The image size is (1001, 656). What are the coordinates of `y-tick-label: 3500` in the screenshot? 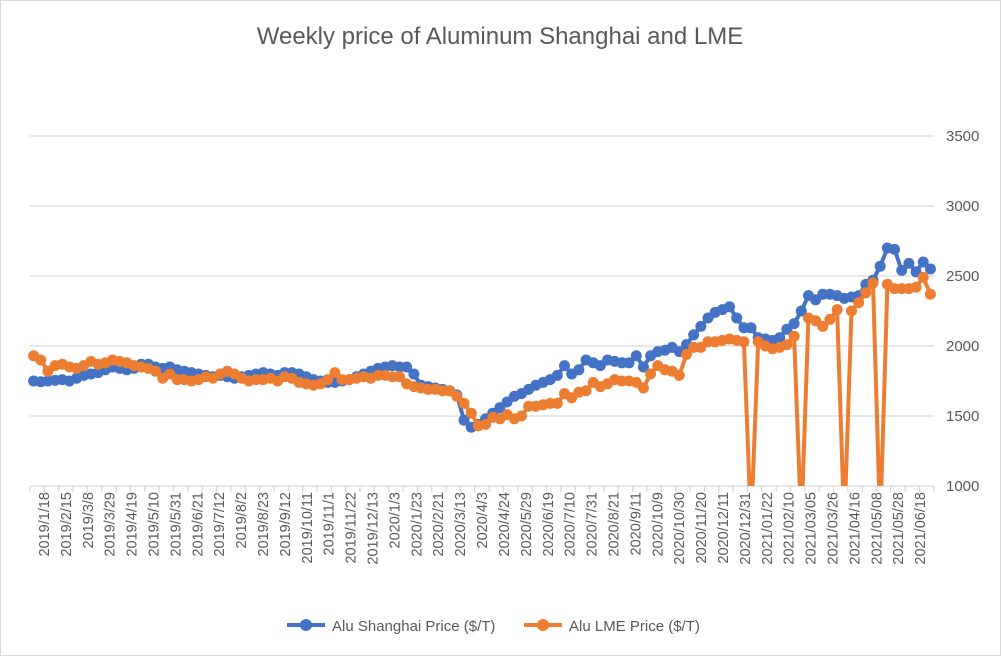 It's located at (962, 136).